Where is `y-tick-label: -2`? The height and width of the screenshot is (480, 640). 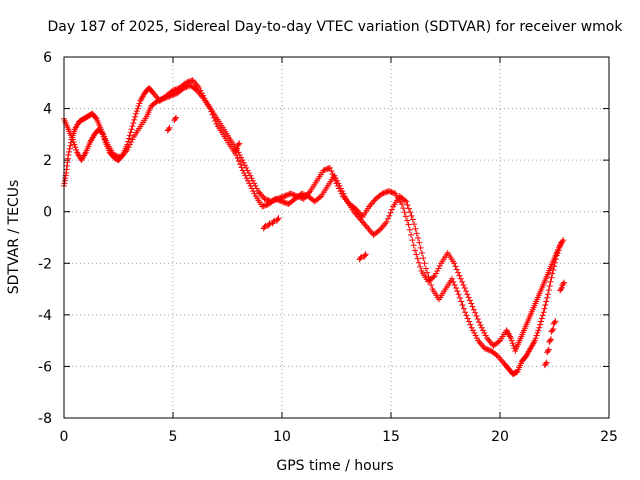 y-tick-label: -2 is located at coordinates (45, 264).